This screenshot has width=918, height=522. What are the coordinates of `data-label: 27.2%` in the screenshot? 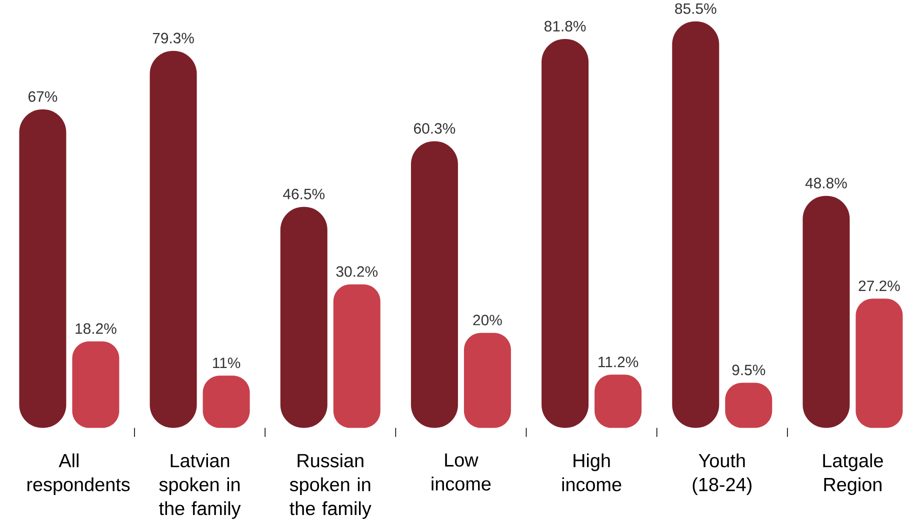 It's located at (879, 285).